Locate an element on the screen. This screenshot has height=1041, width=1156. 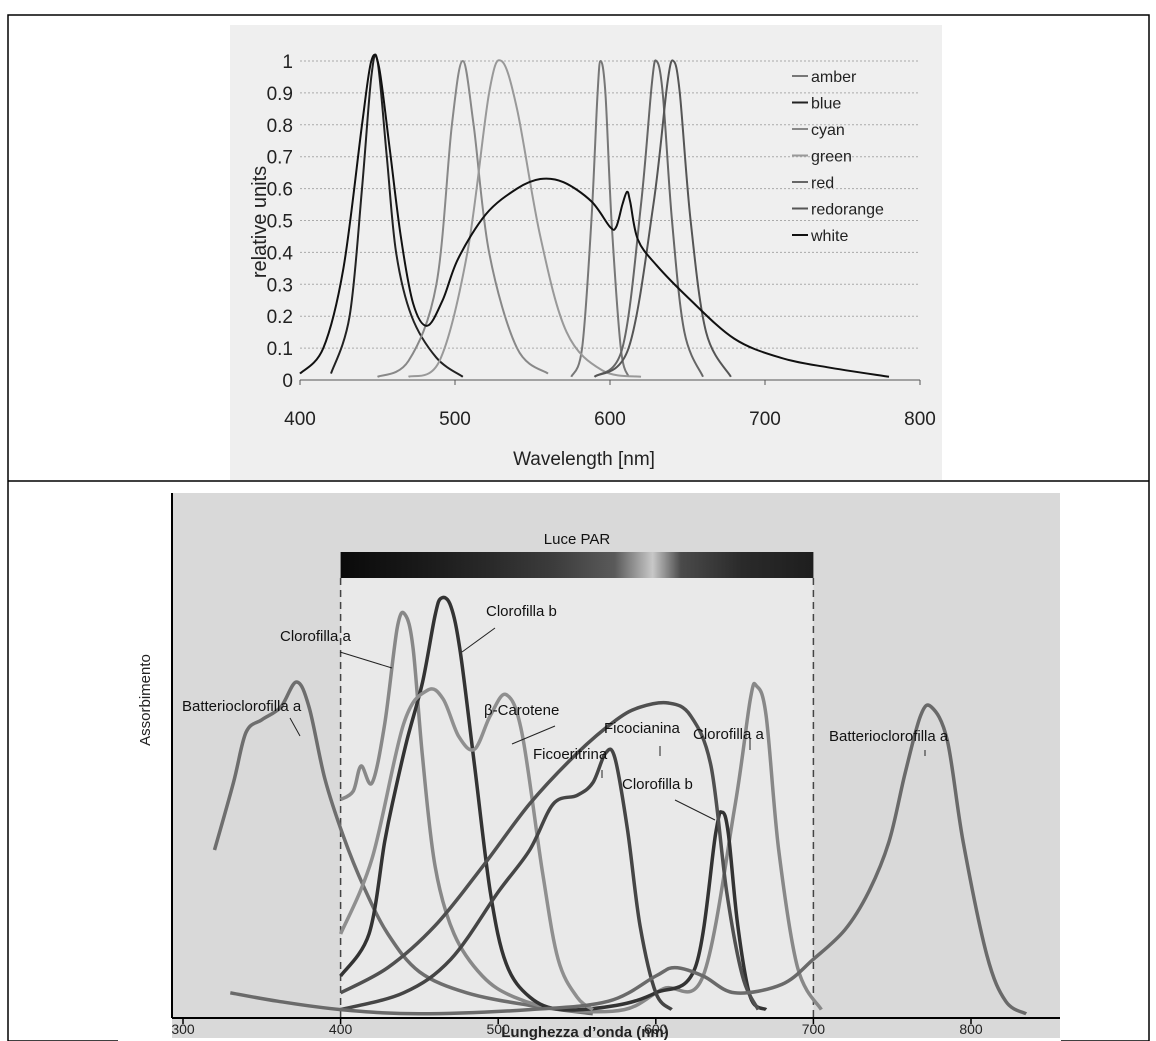
c1-series-redorange is located at coordinates (662, 218).